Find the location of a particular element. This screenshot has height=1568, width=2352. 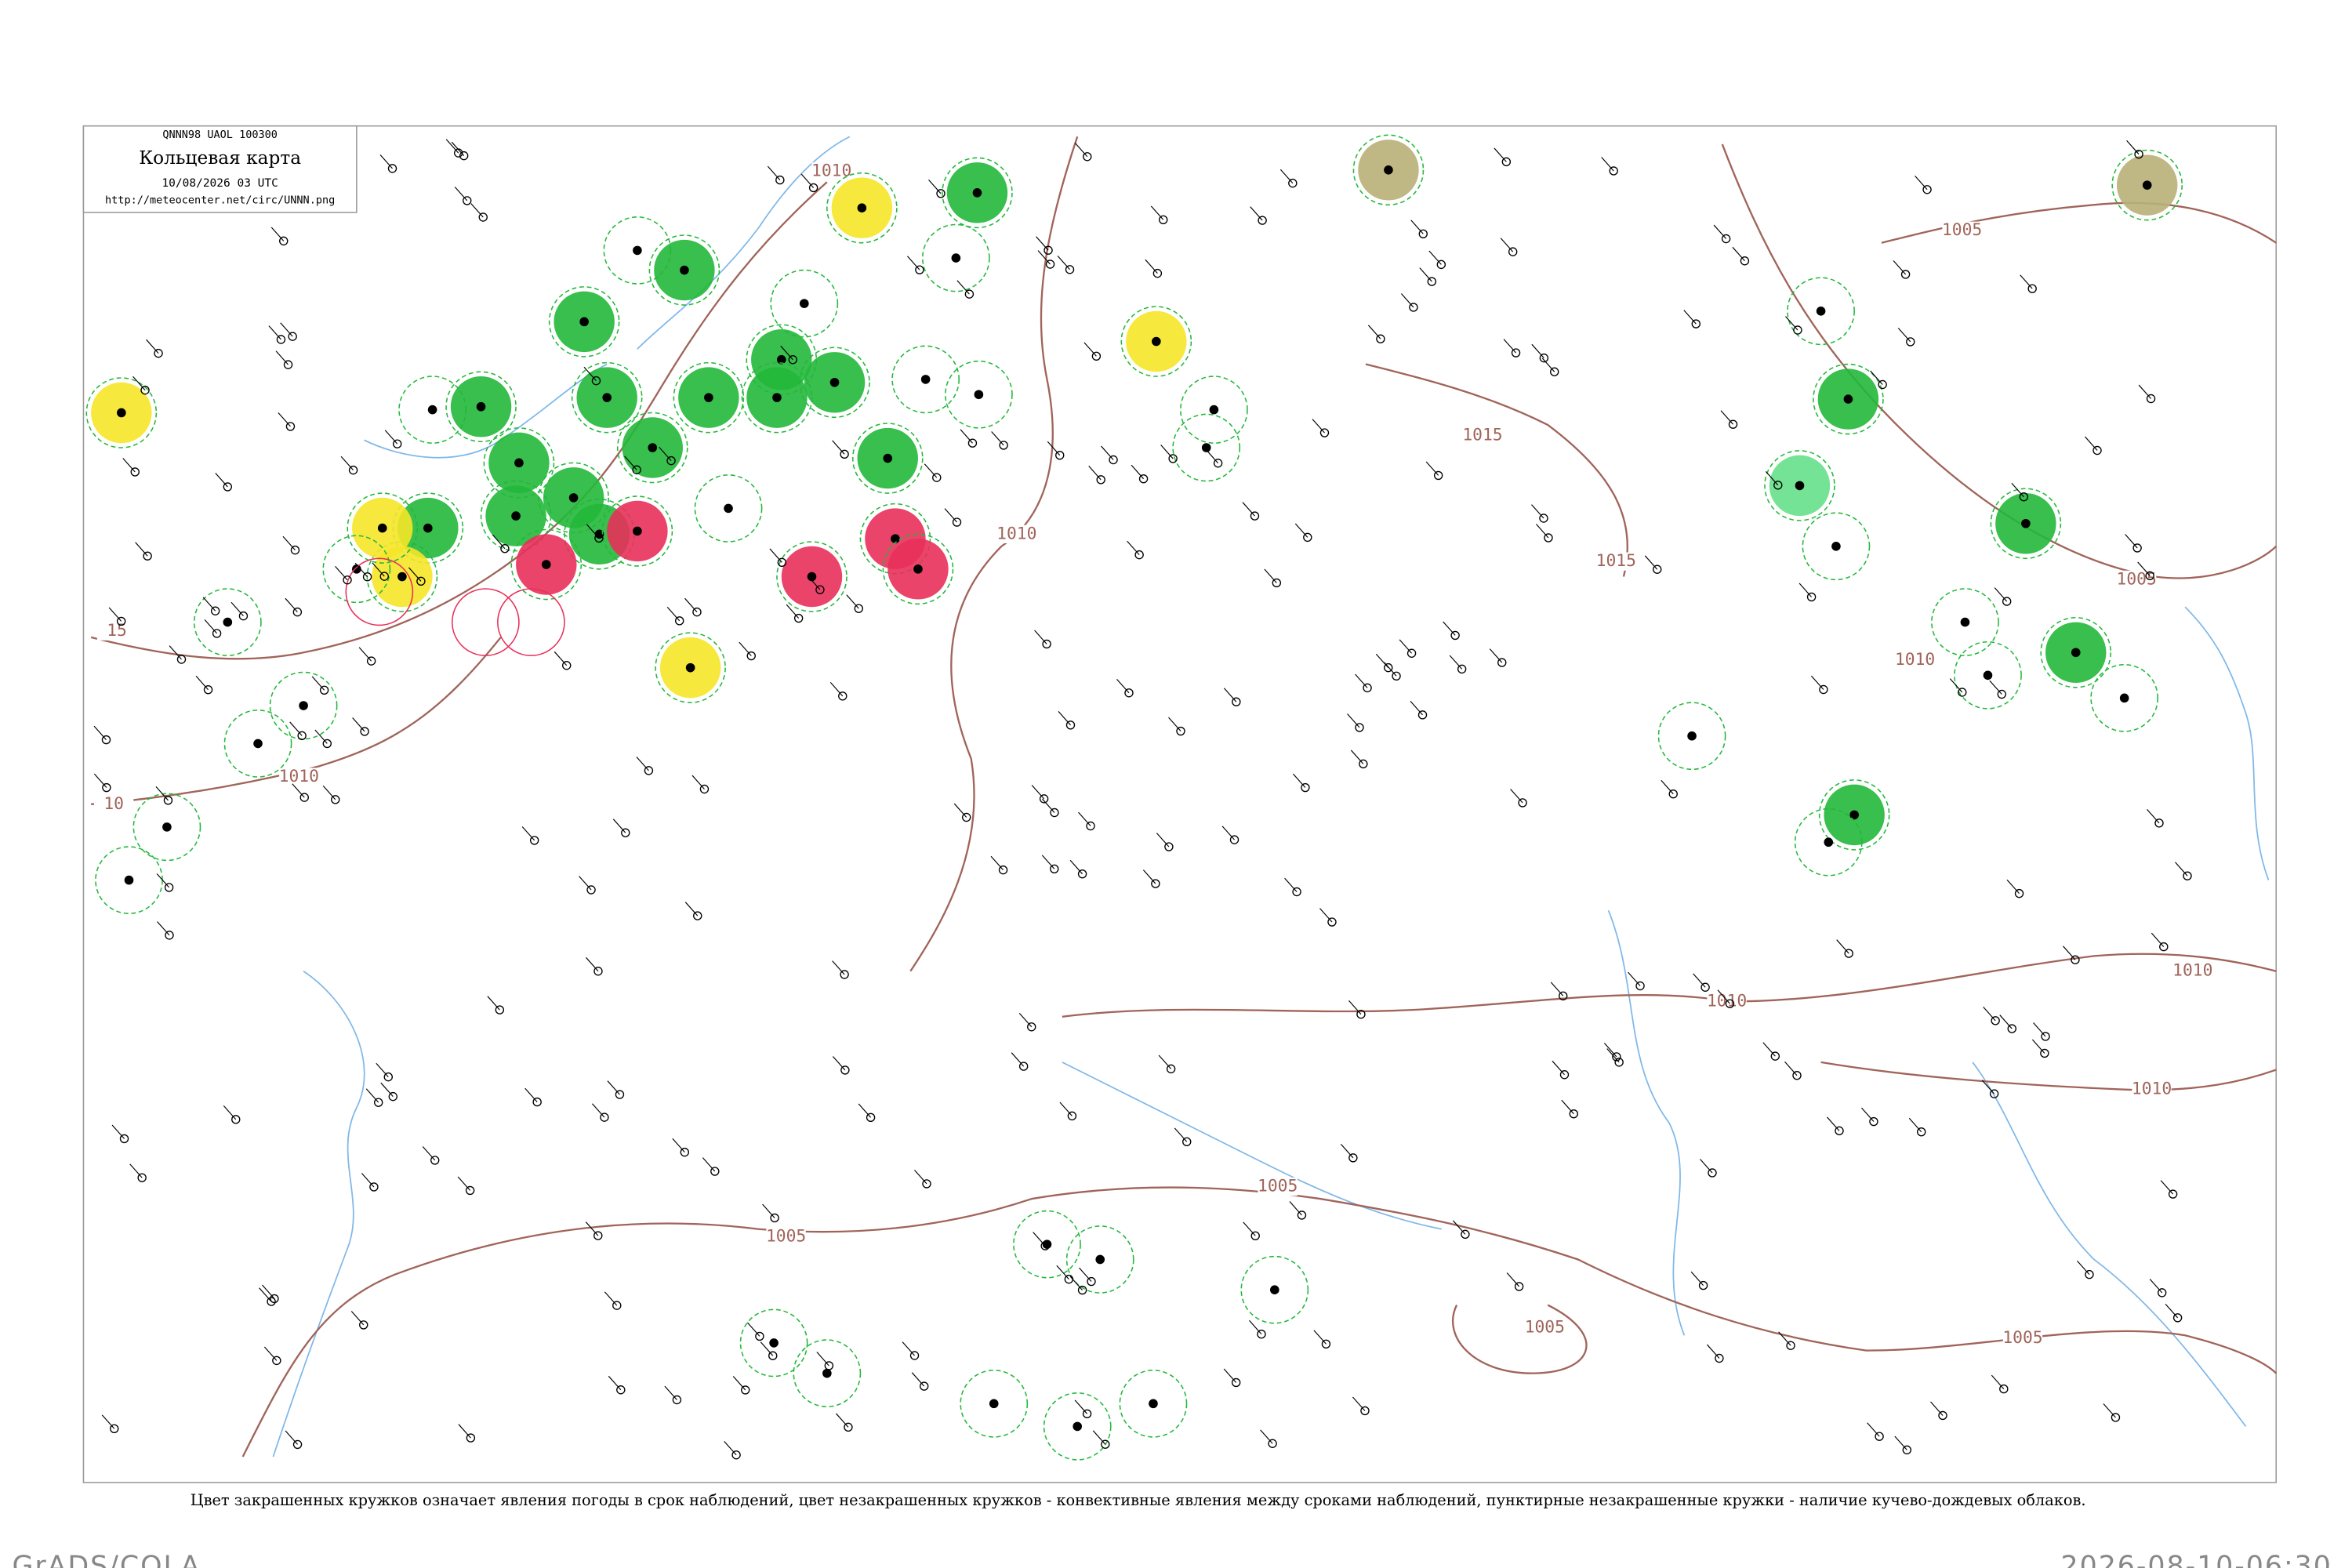

river is located at coordinates (2109, 1244).